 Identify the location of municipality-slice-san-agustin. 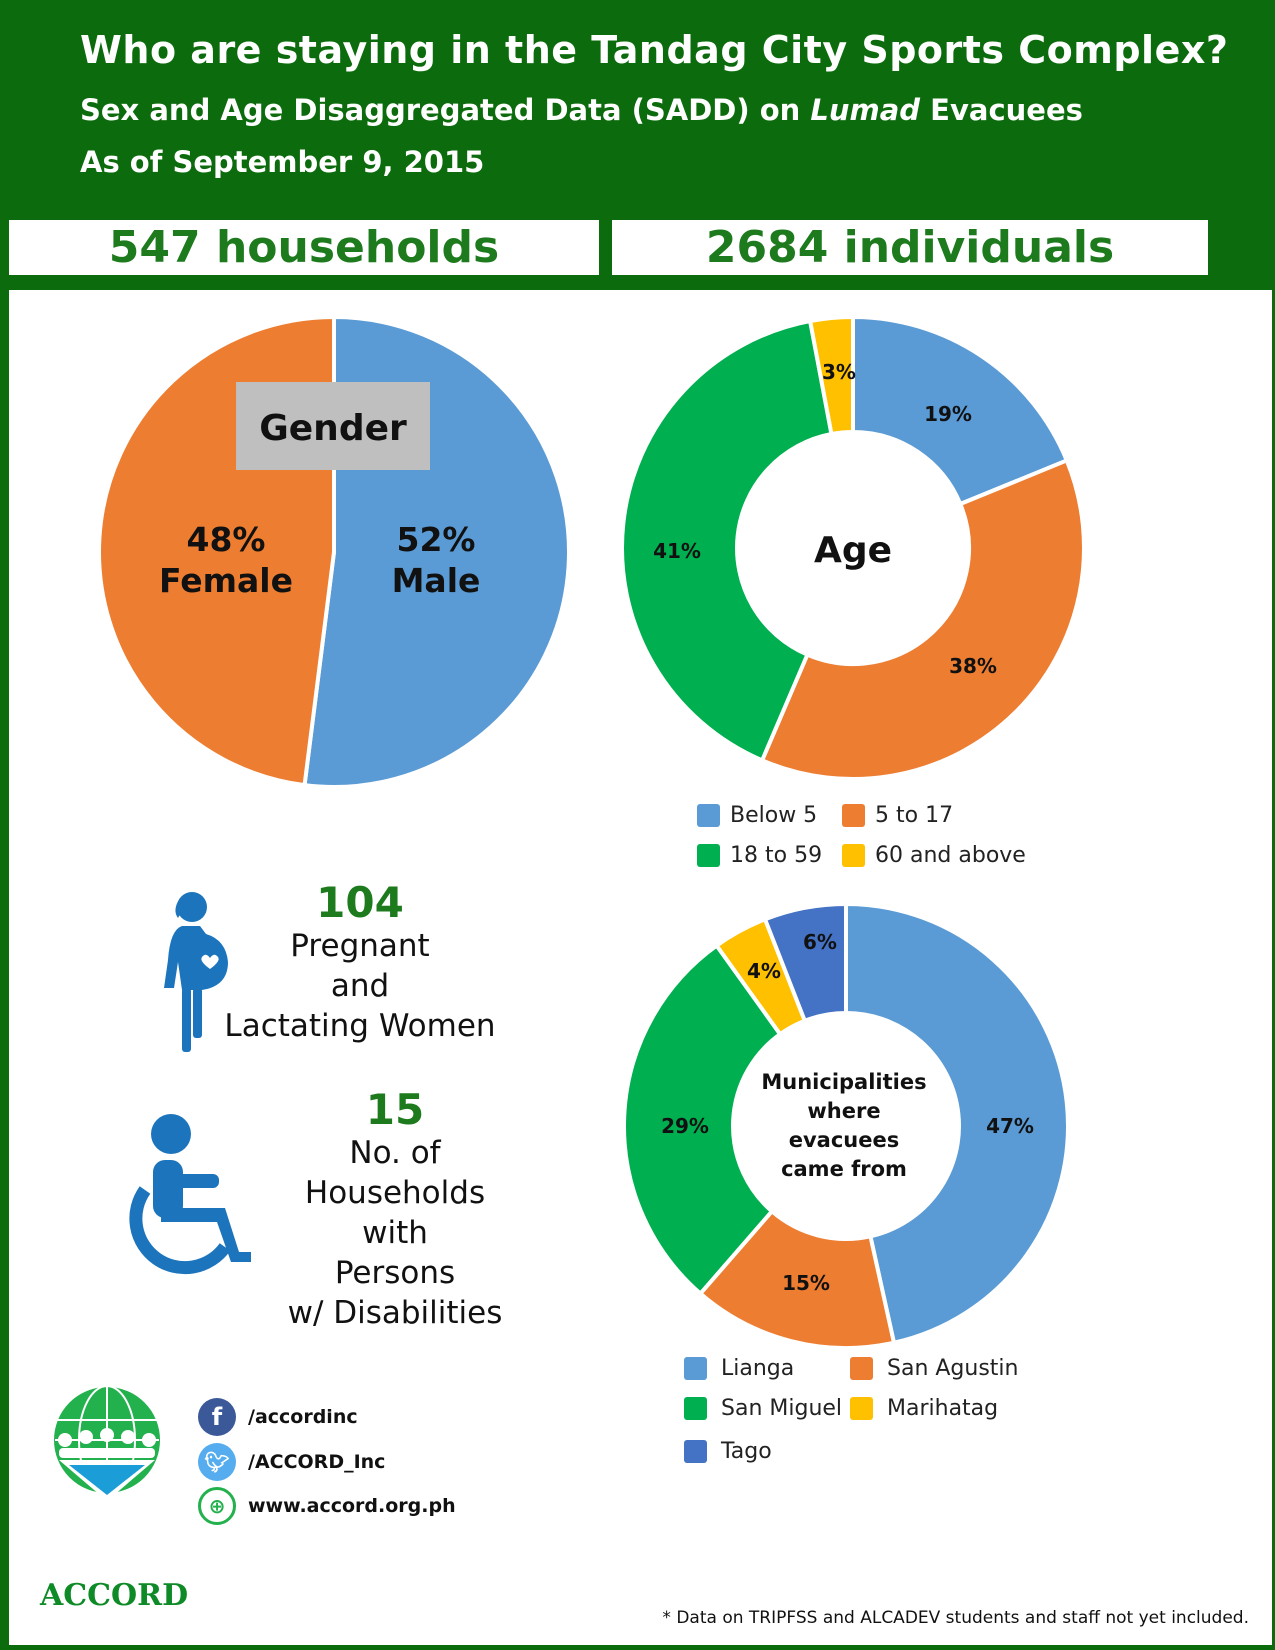
(797, 1279).